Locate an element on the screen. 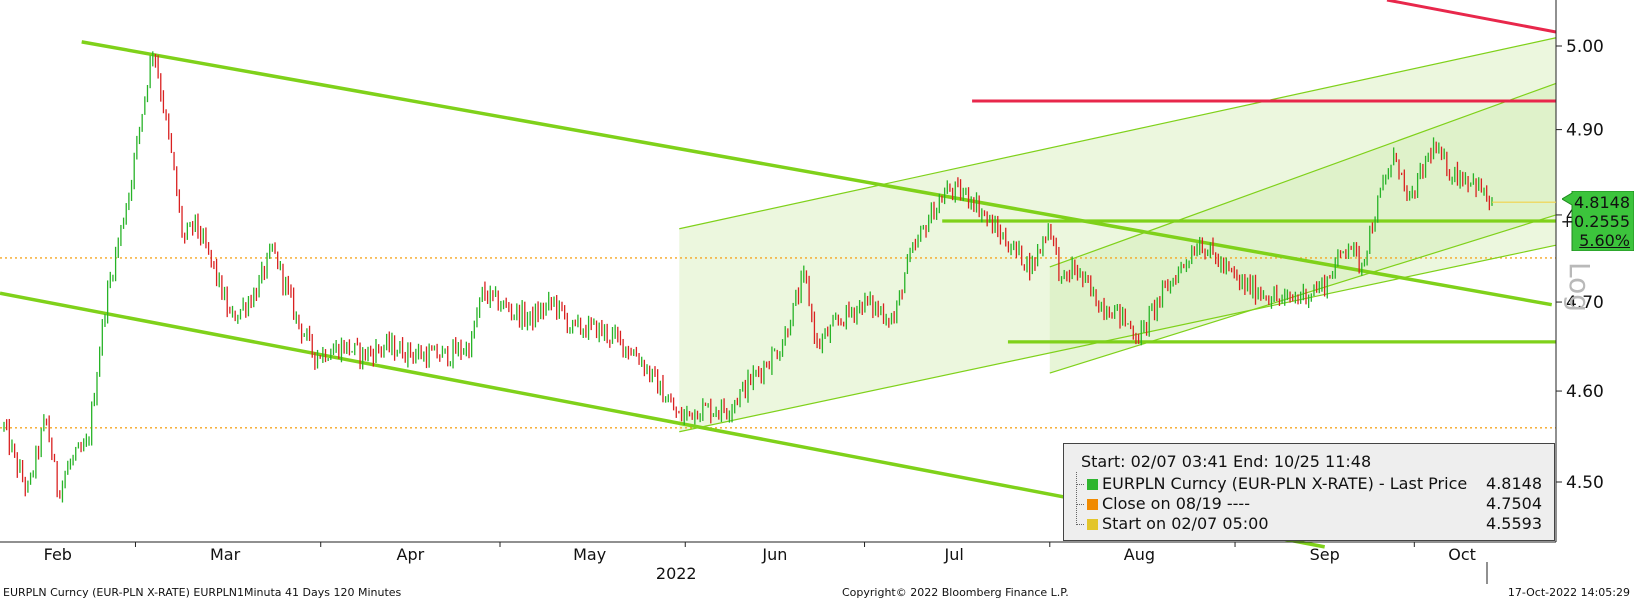 Image resolution: width=1634 pixels, height=602 pixels. footer-copyright: Copyright© 2022 Bloomberg Finance L.P. is located at coordinates (955, 592).